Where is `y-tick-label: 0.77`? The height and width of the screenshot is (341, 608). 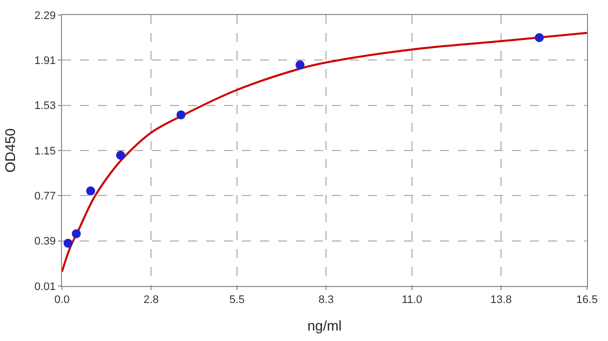 y-tick-label: 0.77 is located at coordinates (45, 196).